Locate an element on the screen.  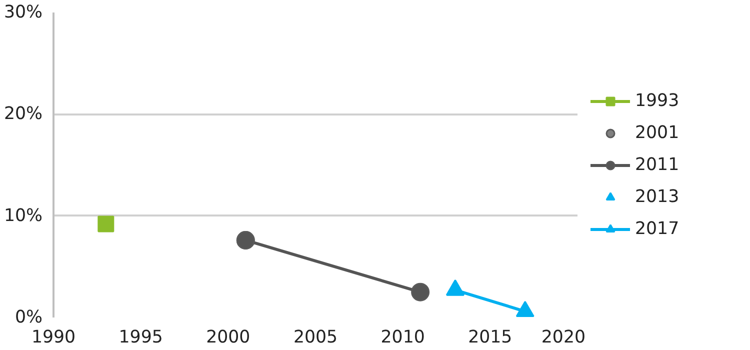
x-tick-label: 1995 is located at coordinates (140, 338).